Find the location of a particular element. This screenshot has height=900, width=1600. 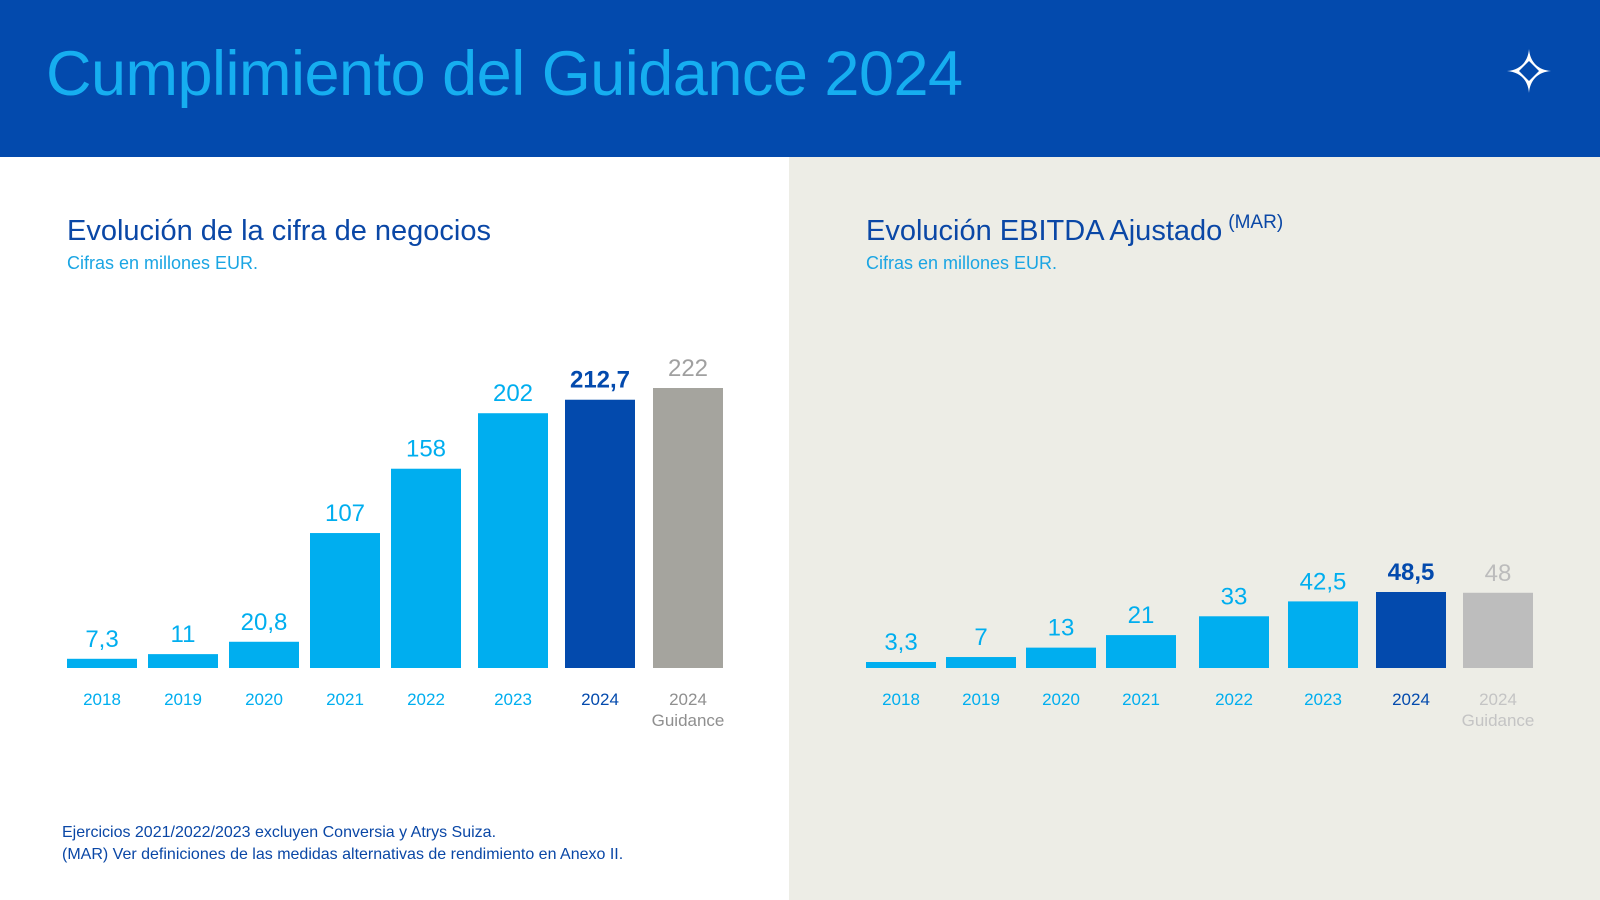

ebitda-data-label-4: 33 is located at coordinates (1234, 596).